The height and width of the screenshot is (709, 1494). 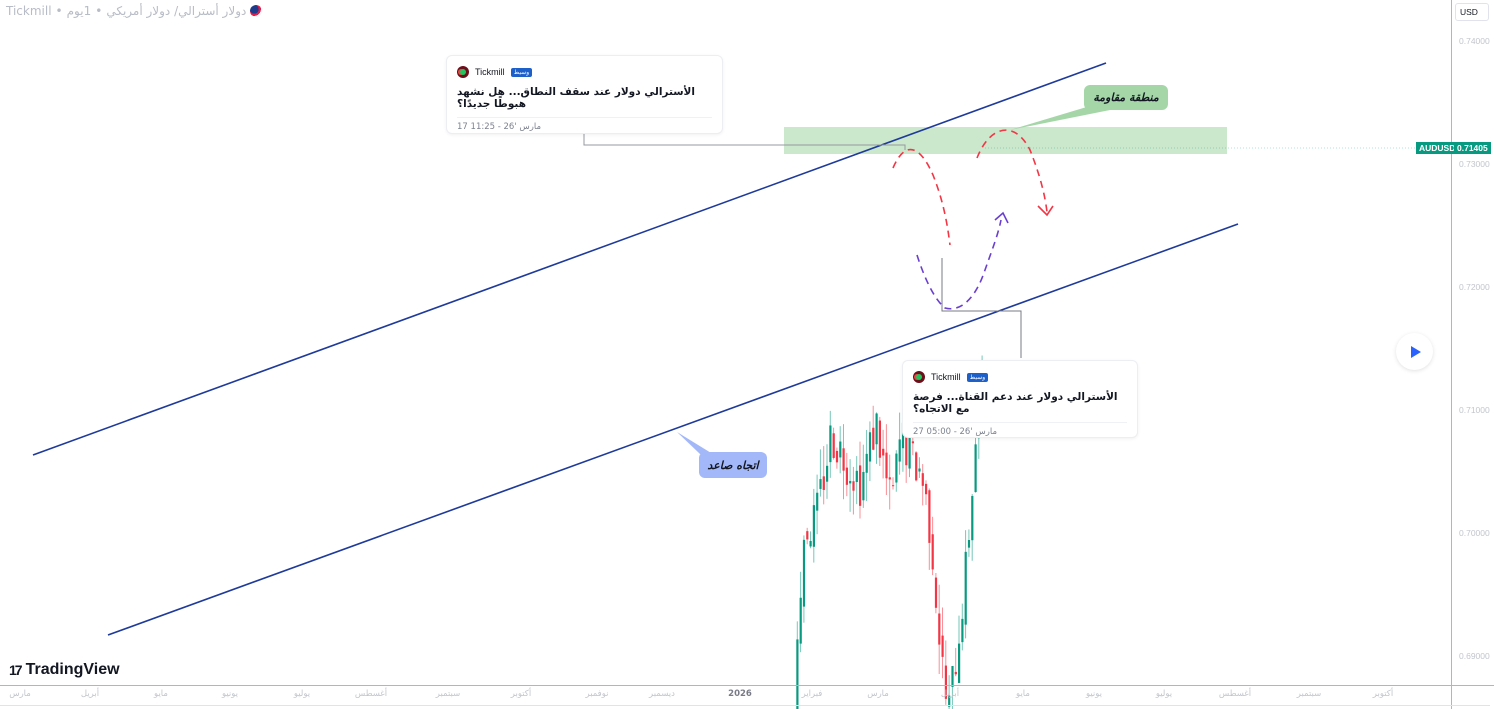 I want to click on uptrend-callout: اتجاه صاعد, so click(x=733, y=465).